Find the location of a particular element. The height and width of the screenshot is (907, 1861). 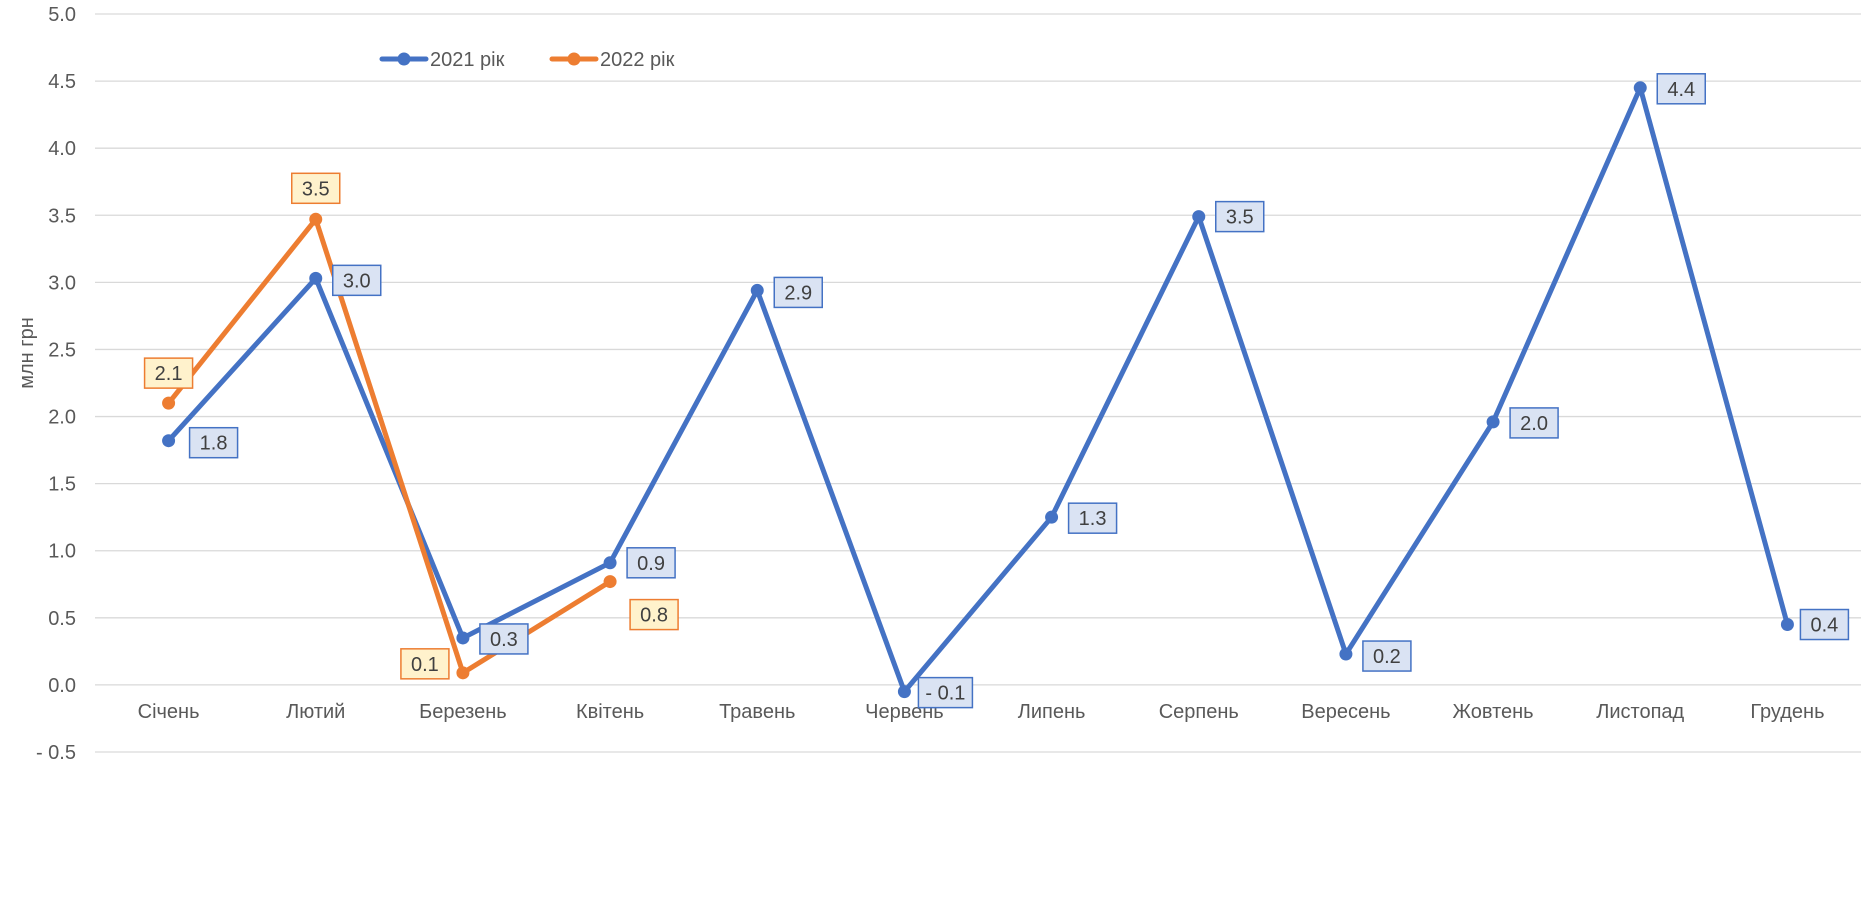

data-label-text: 0.1 is located at coordinates (425, 665).